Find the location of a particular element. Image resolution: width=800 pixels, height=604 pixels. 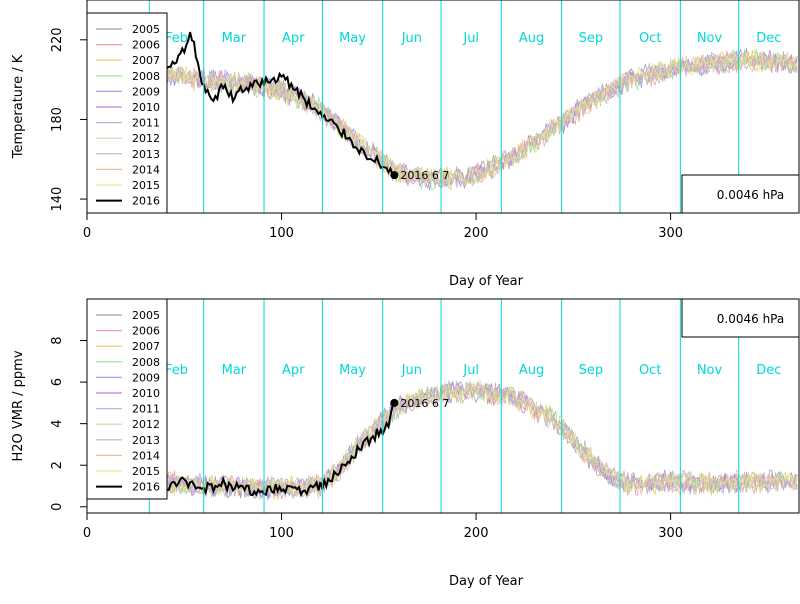

temperature-pressure-box-frame is located at coordinates (740, 194).